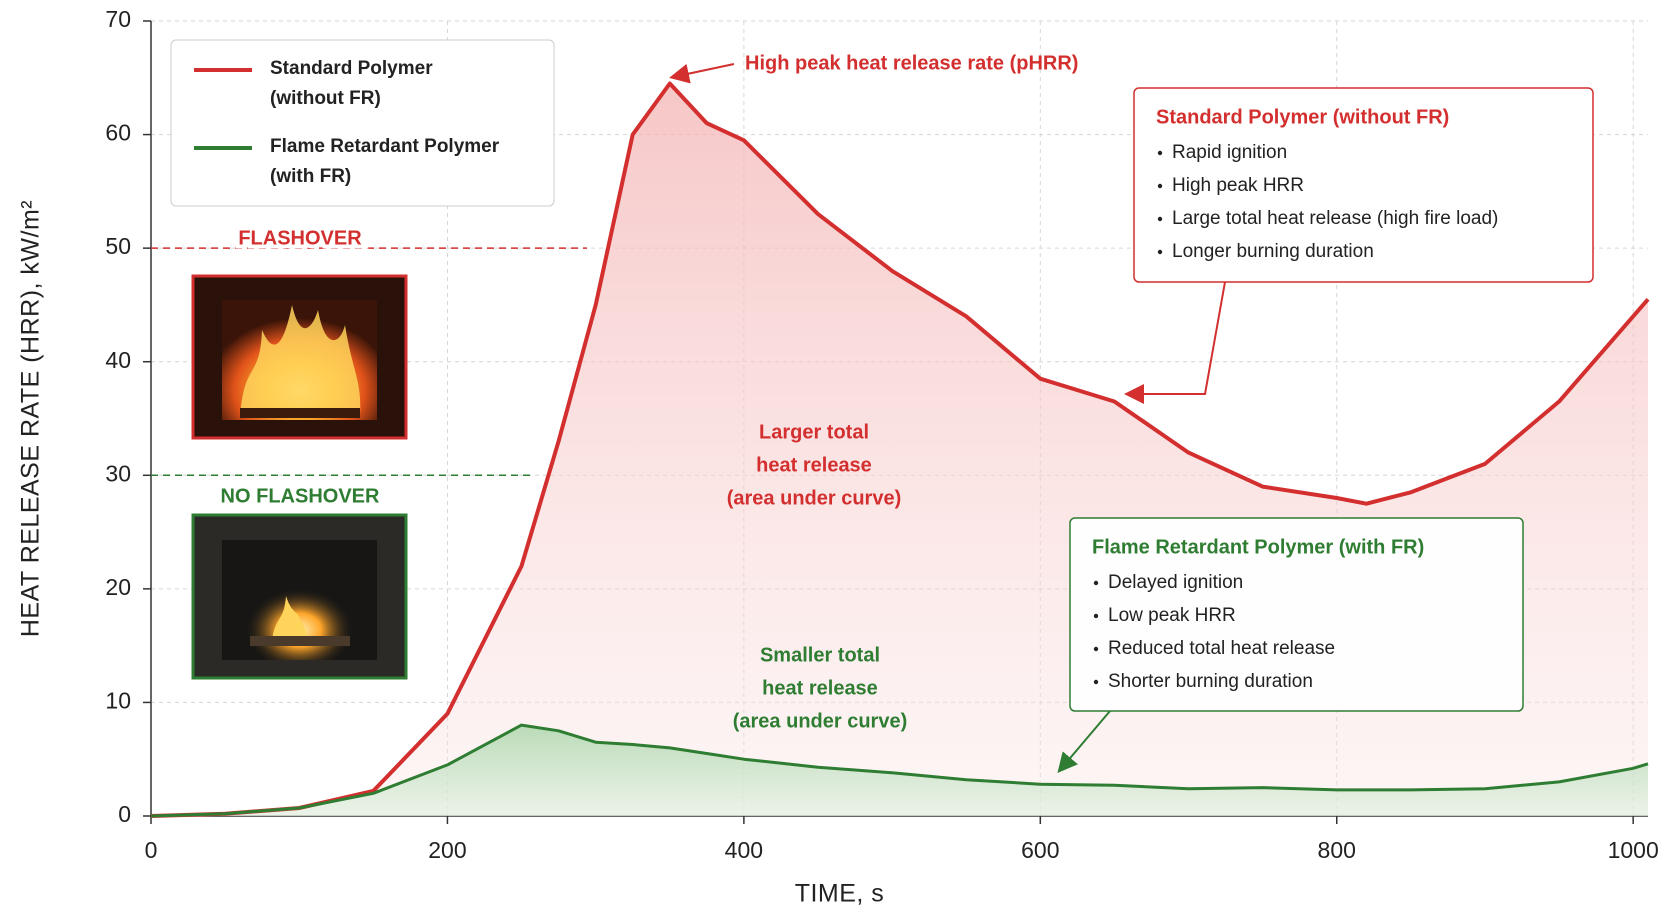  I want to click on y-axis-title: HEAT RELEASE RATE (HRR), kW/m², so click(31, 418).